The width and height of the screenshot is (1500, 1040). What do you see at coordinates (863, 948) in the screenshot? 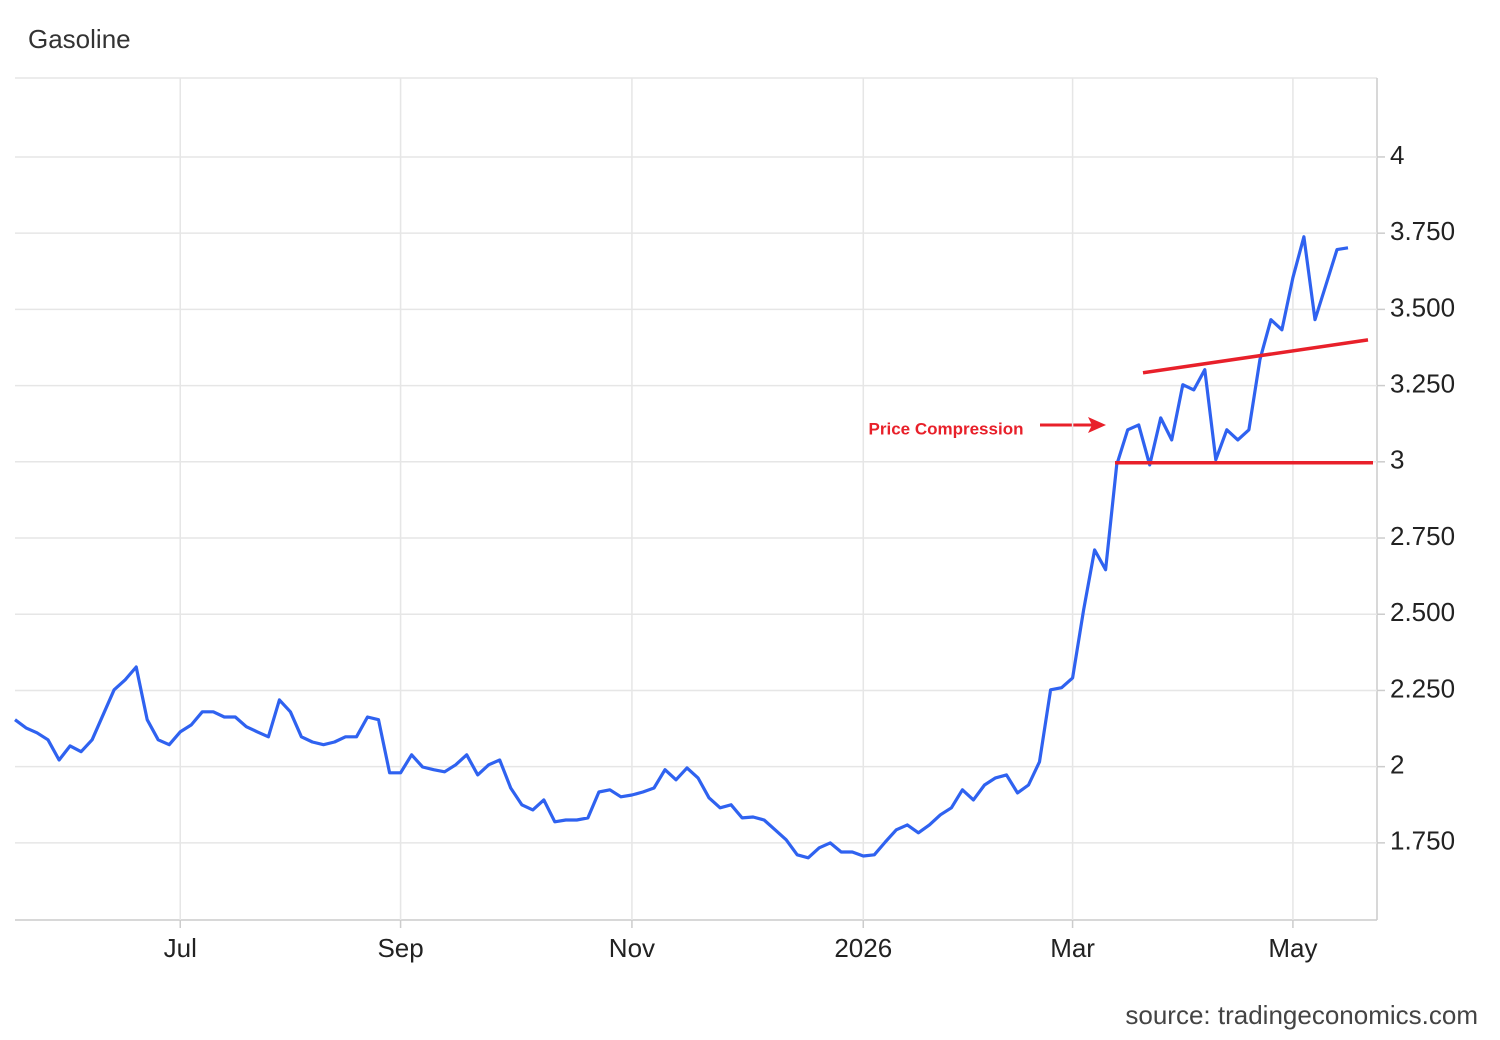
I see `x-tick-label: 2026` at bounding box center [863, 948].